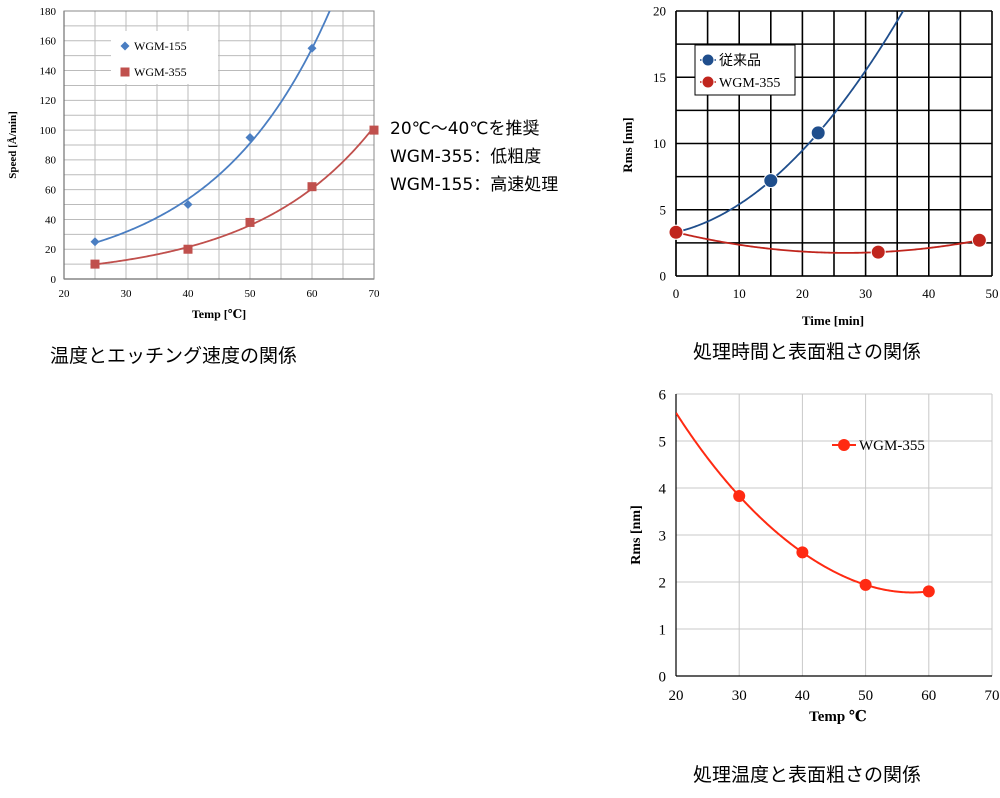 This screenshot has height=798, width=1000. What do you see at coordinates (663, 630) in the screenshot?
I see `y-tick-label: 1` at bounding box center [663, 630].